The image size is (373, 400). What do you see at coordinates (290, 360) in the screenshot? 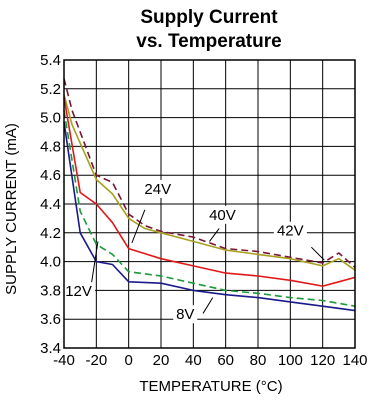
I see `x-tick-label: 100` at bounding box center [290, 360].